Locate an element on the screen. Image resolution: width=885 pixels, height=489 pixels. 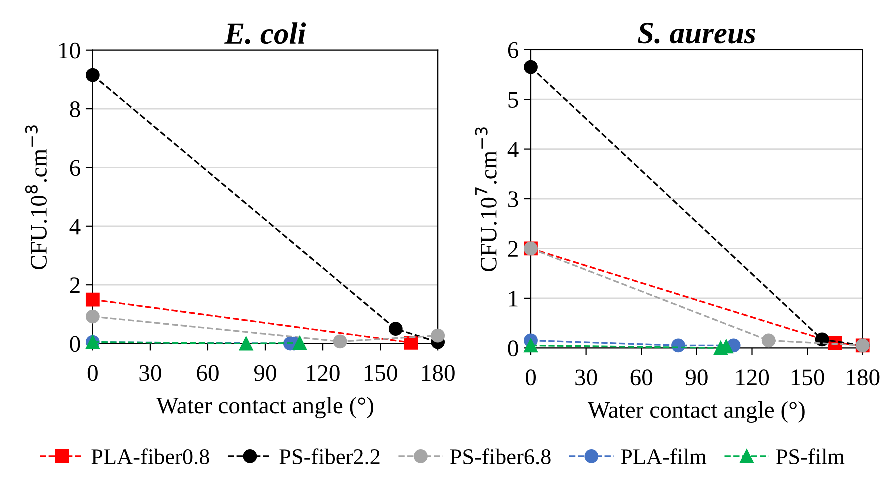
legend-label: PLA-film is located at coordinates (664, 456).